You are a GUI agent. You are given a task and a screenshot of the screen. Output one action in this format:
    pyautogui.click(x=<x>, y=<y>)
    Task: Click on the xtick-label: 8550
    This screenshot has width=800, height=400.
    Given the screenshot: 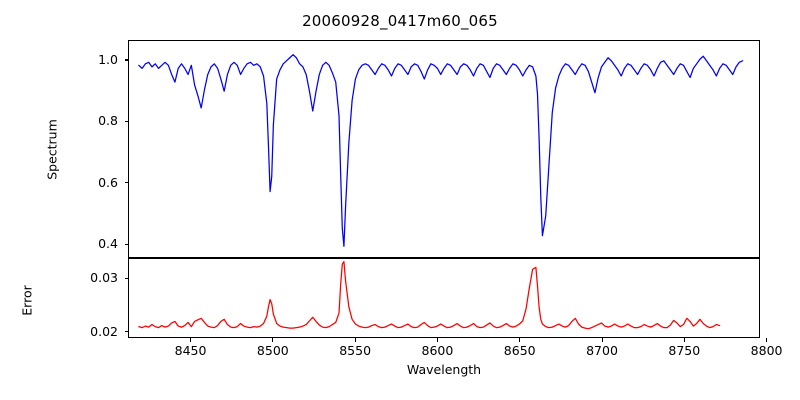 What is the action you would take?
    pyautogui.click(x=355, y=350)
    